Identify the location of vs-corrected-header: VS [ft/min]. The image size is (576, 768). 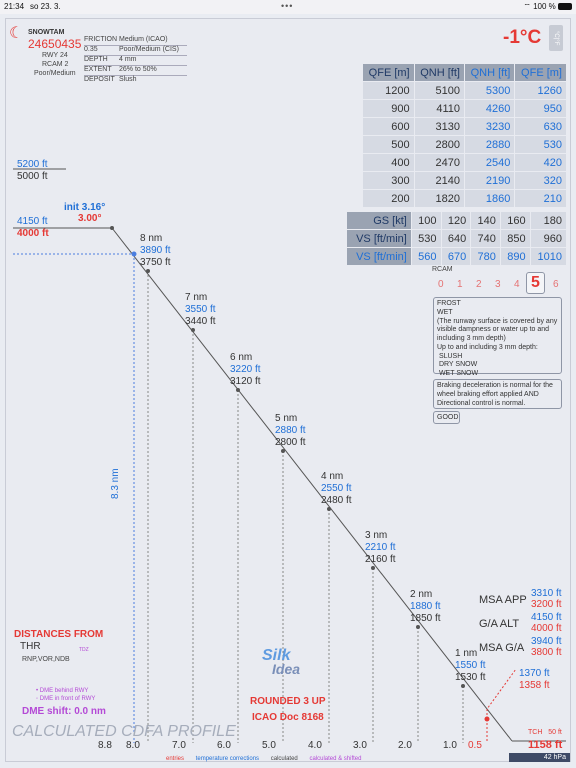
(379, 256).